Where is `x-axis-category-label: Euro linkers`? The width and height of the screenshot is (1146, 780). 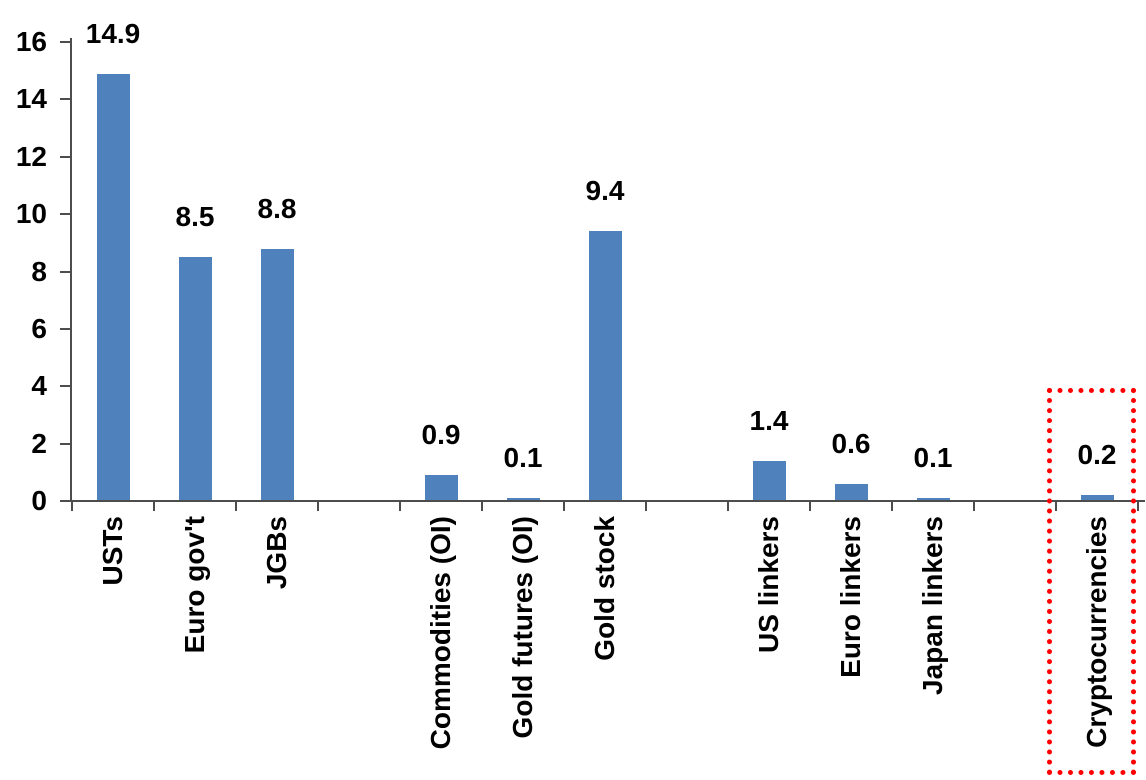 x-axis-category-label: Euro linkers is located at coordinates (850, 597).